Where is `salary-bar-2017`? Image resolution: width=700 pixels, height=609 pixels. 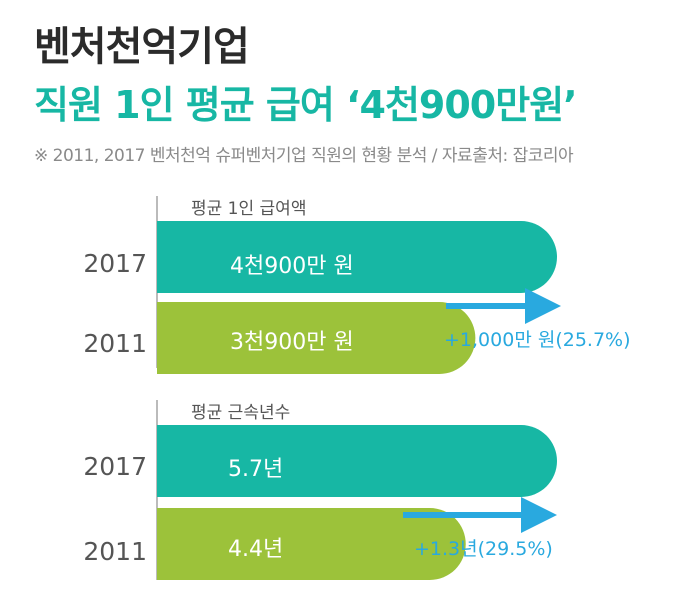 salary-bar-2017 is located at coordinates (357, 257).